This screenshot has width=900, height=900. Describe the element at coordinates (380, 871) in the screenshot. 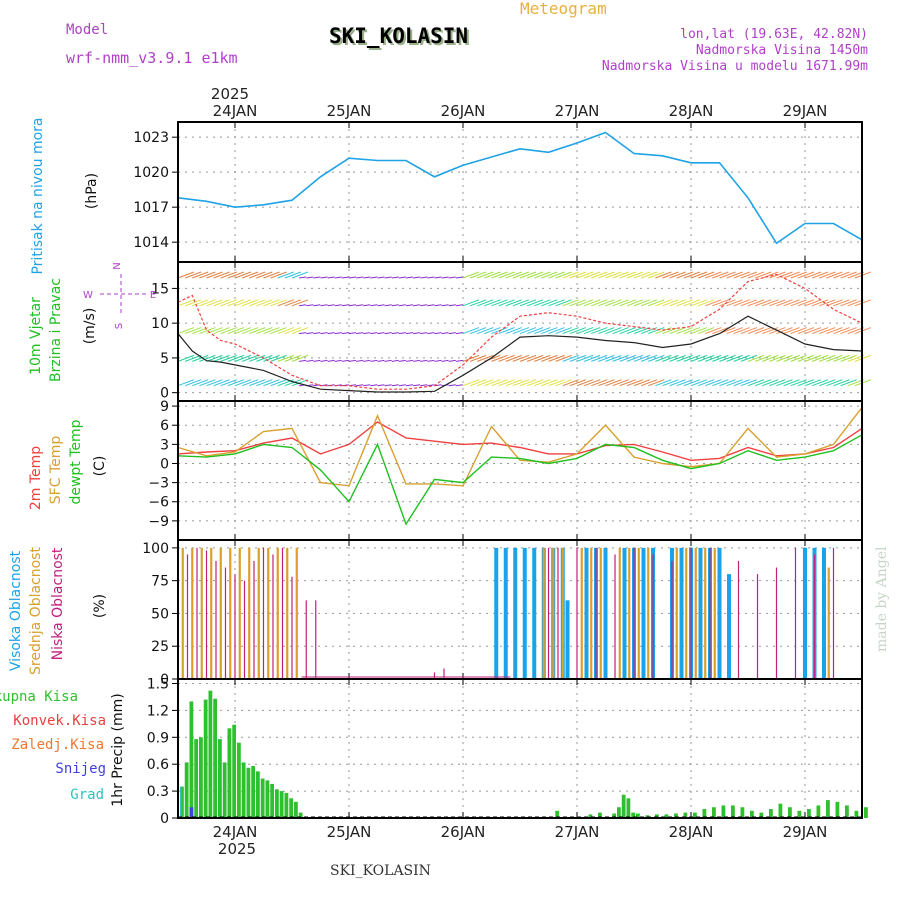

I see `footer-station: SKI_KOLASIN` at that location.